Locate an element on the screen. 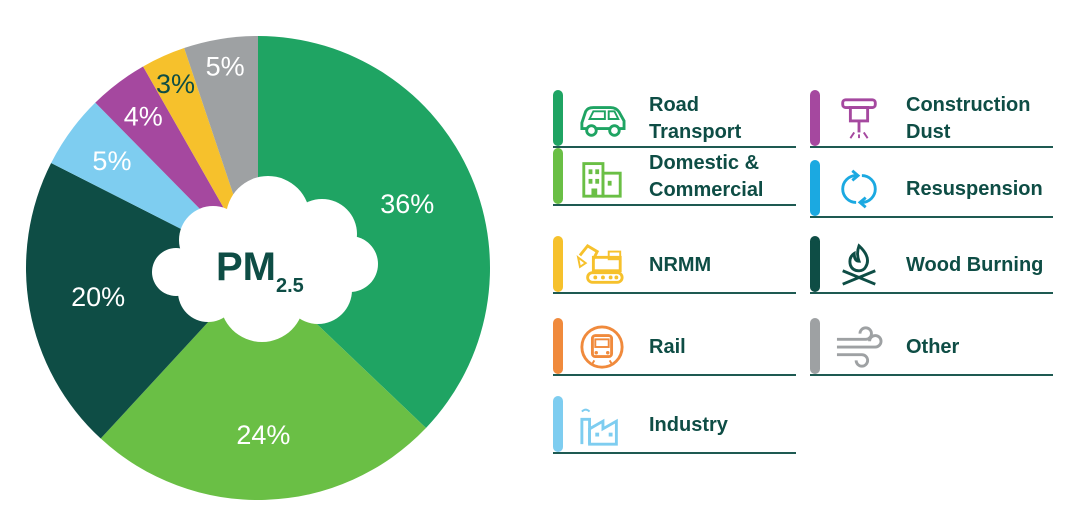 This screenshot has height=517, width=1077. center-label: PM is located at coordinates (246, 267).